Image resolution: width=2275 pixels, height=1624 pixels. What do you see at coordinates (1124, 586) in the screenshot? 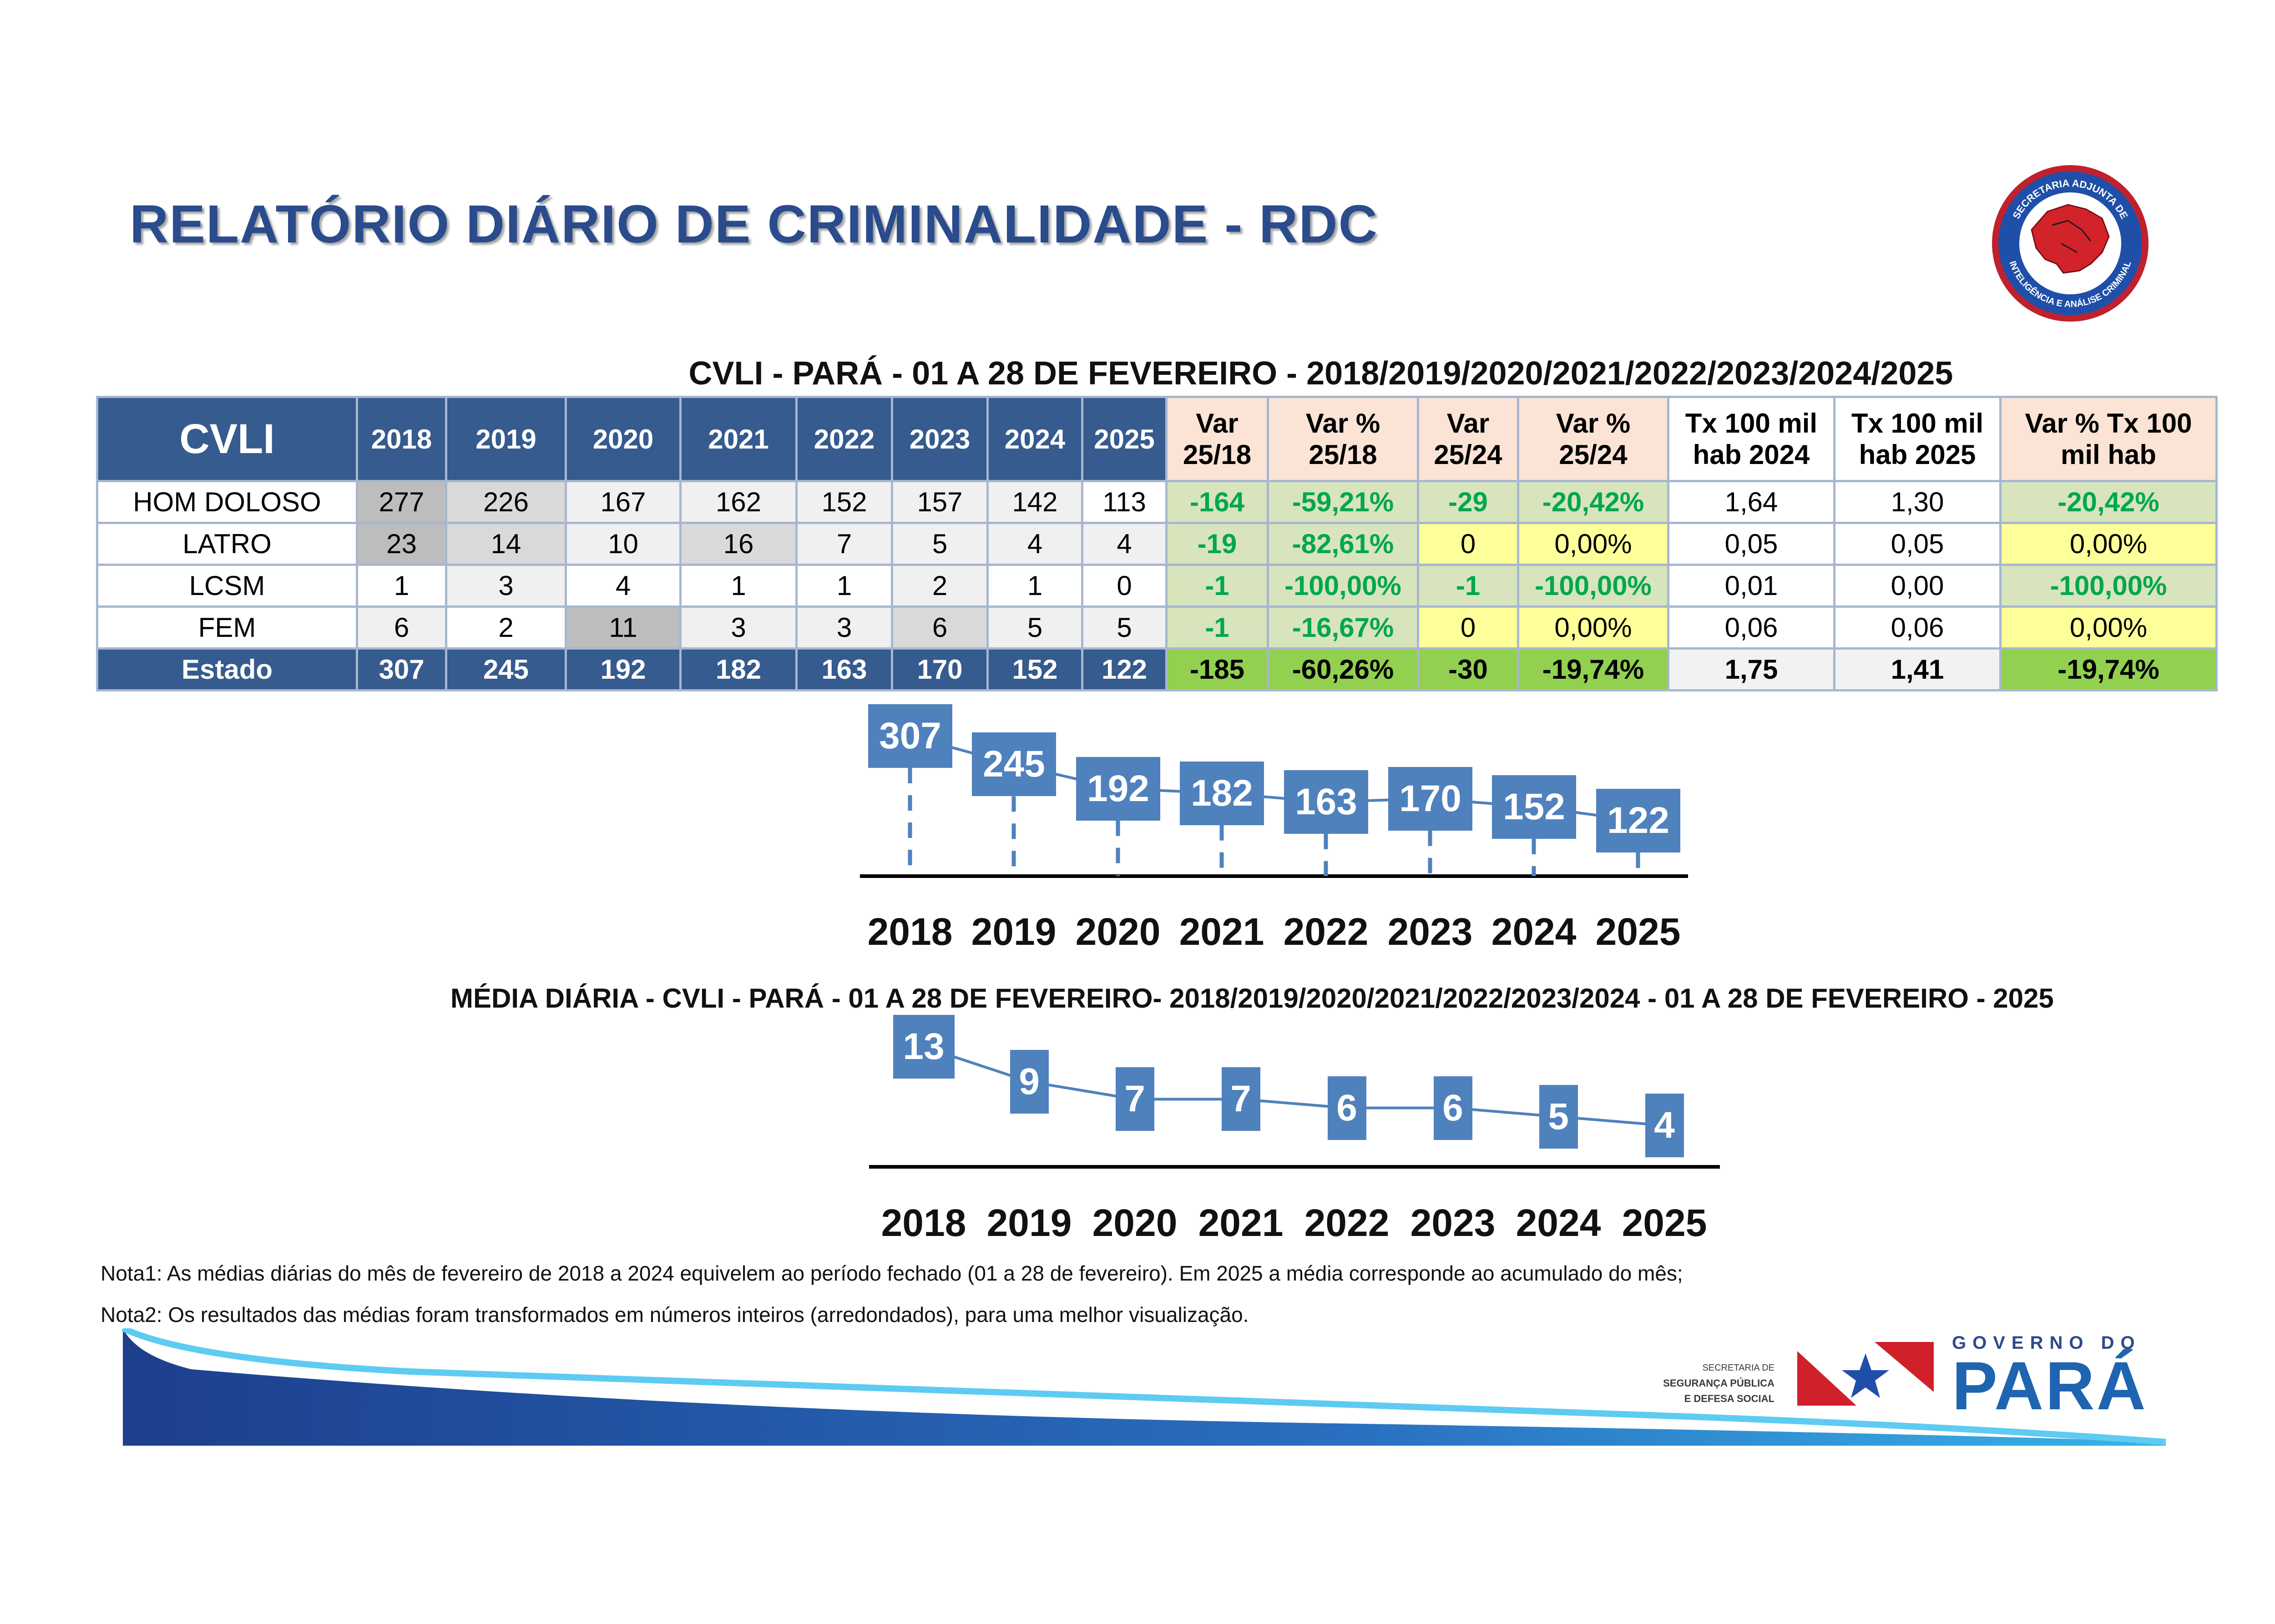
I see `table-cell: 0` at bounding box center [1124, 586].